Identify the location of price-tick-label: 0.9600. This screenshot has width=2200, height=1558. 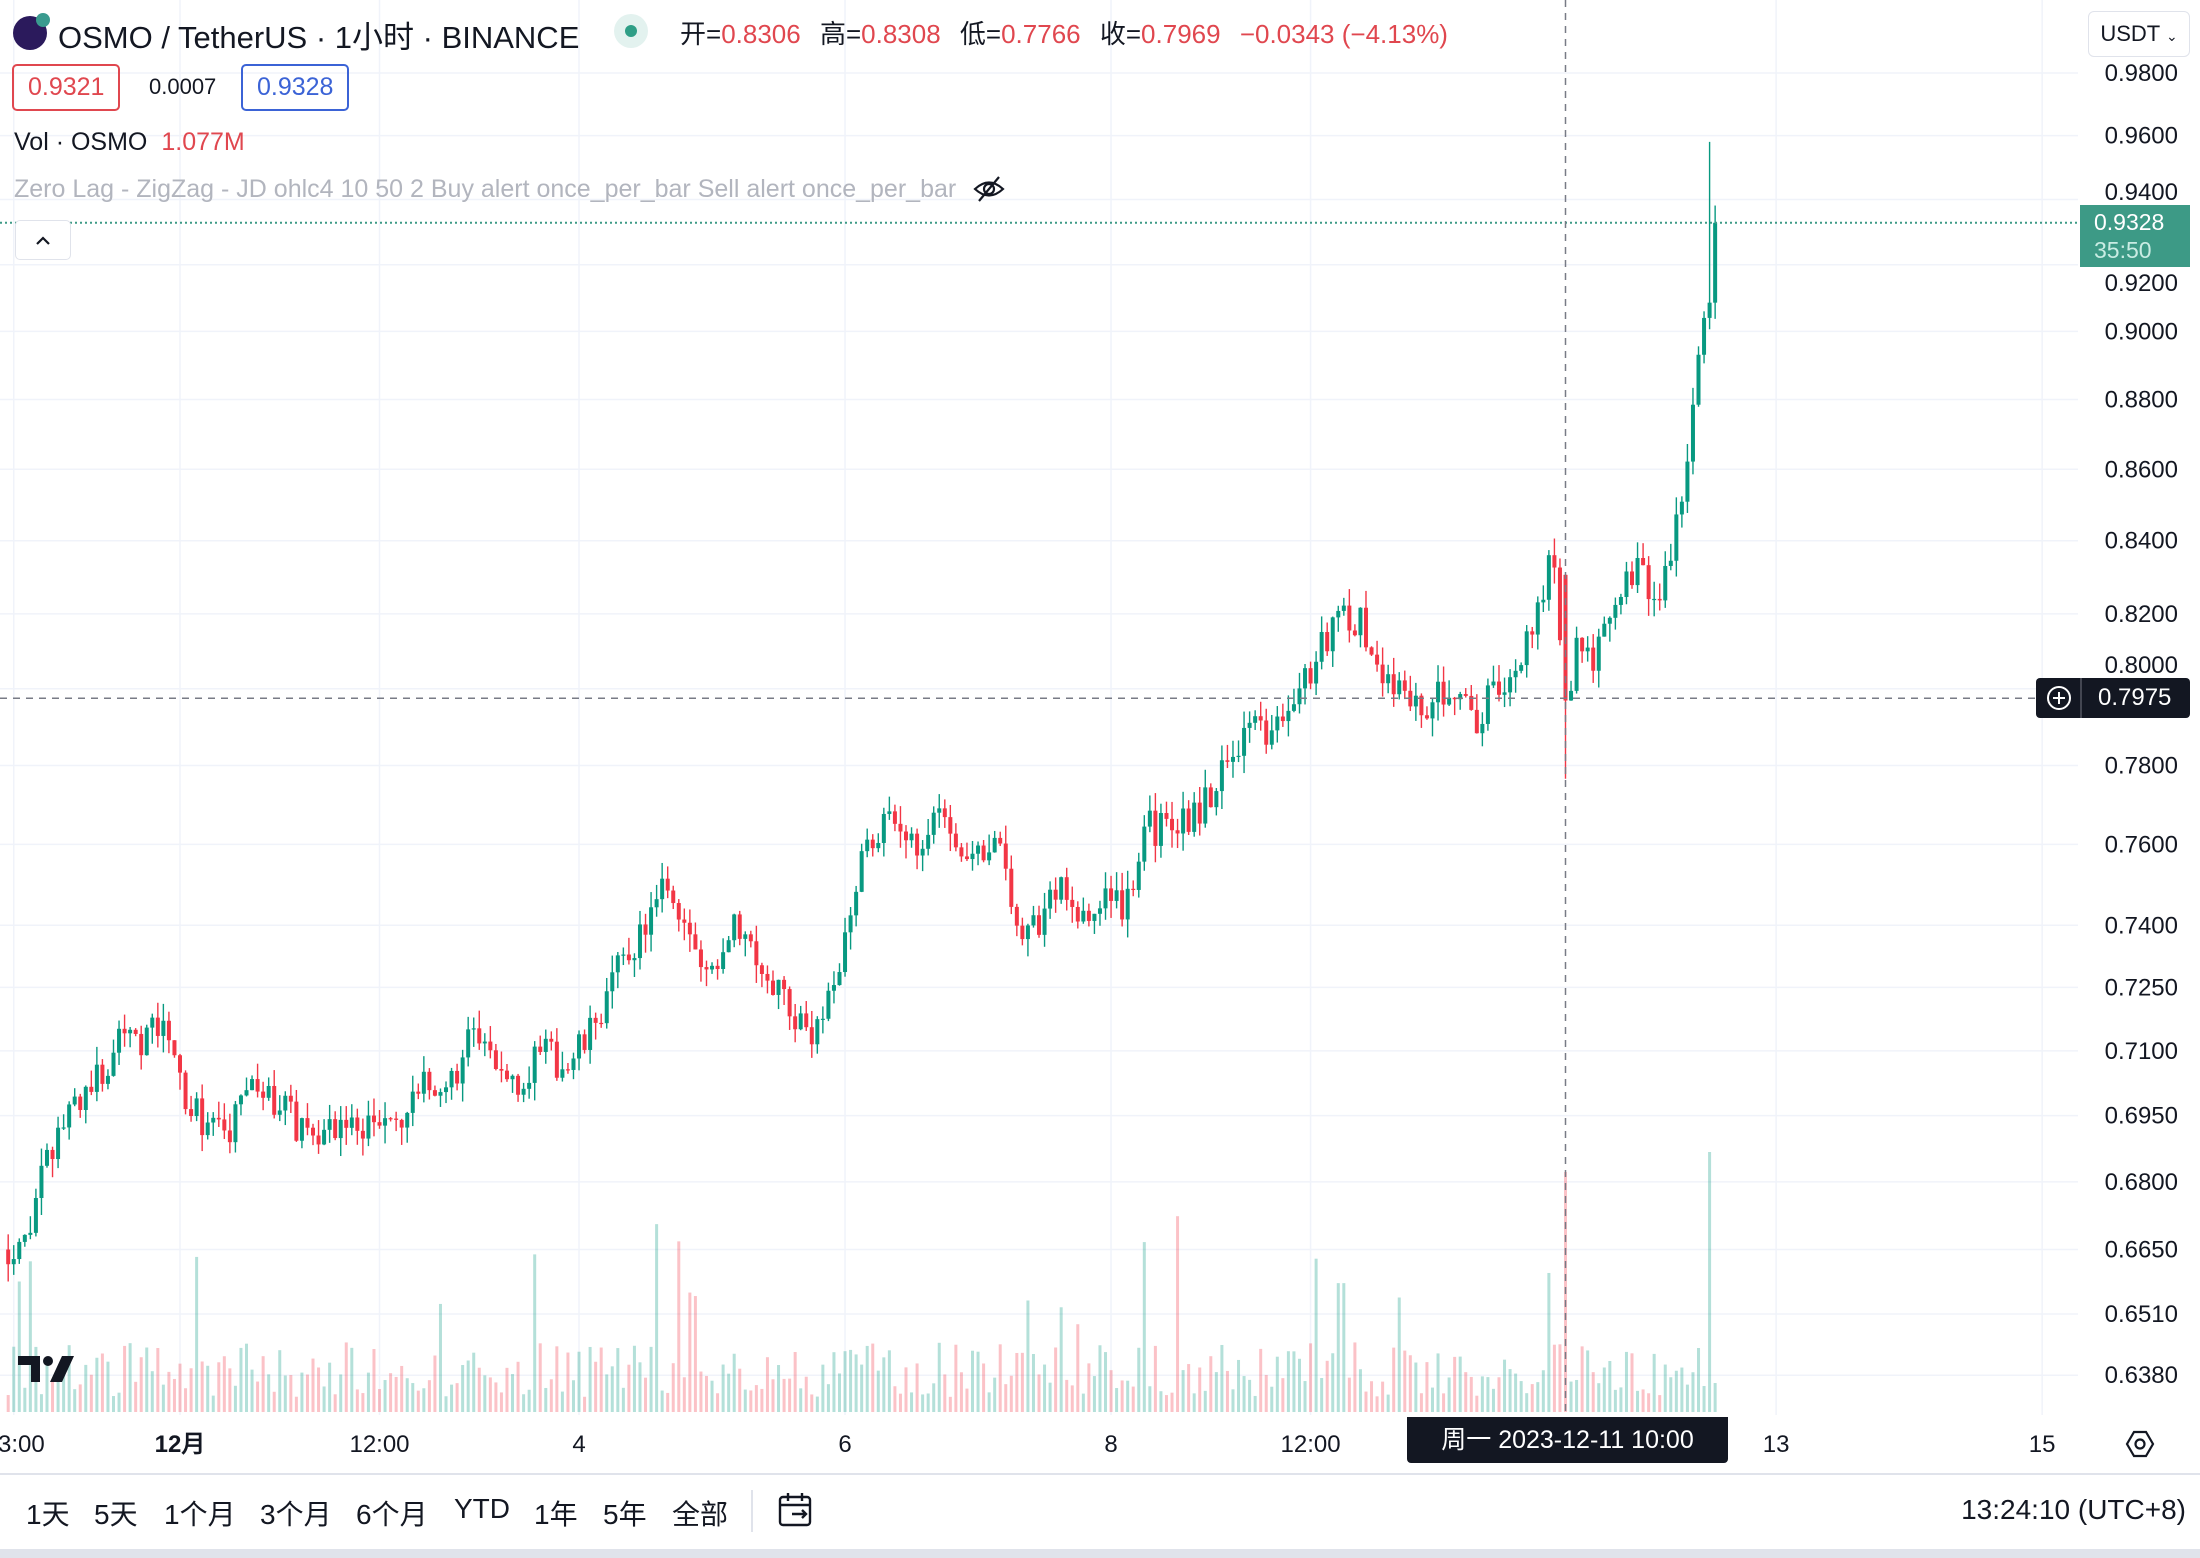
(2141, 136).